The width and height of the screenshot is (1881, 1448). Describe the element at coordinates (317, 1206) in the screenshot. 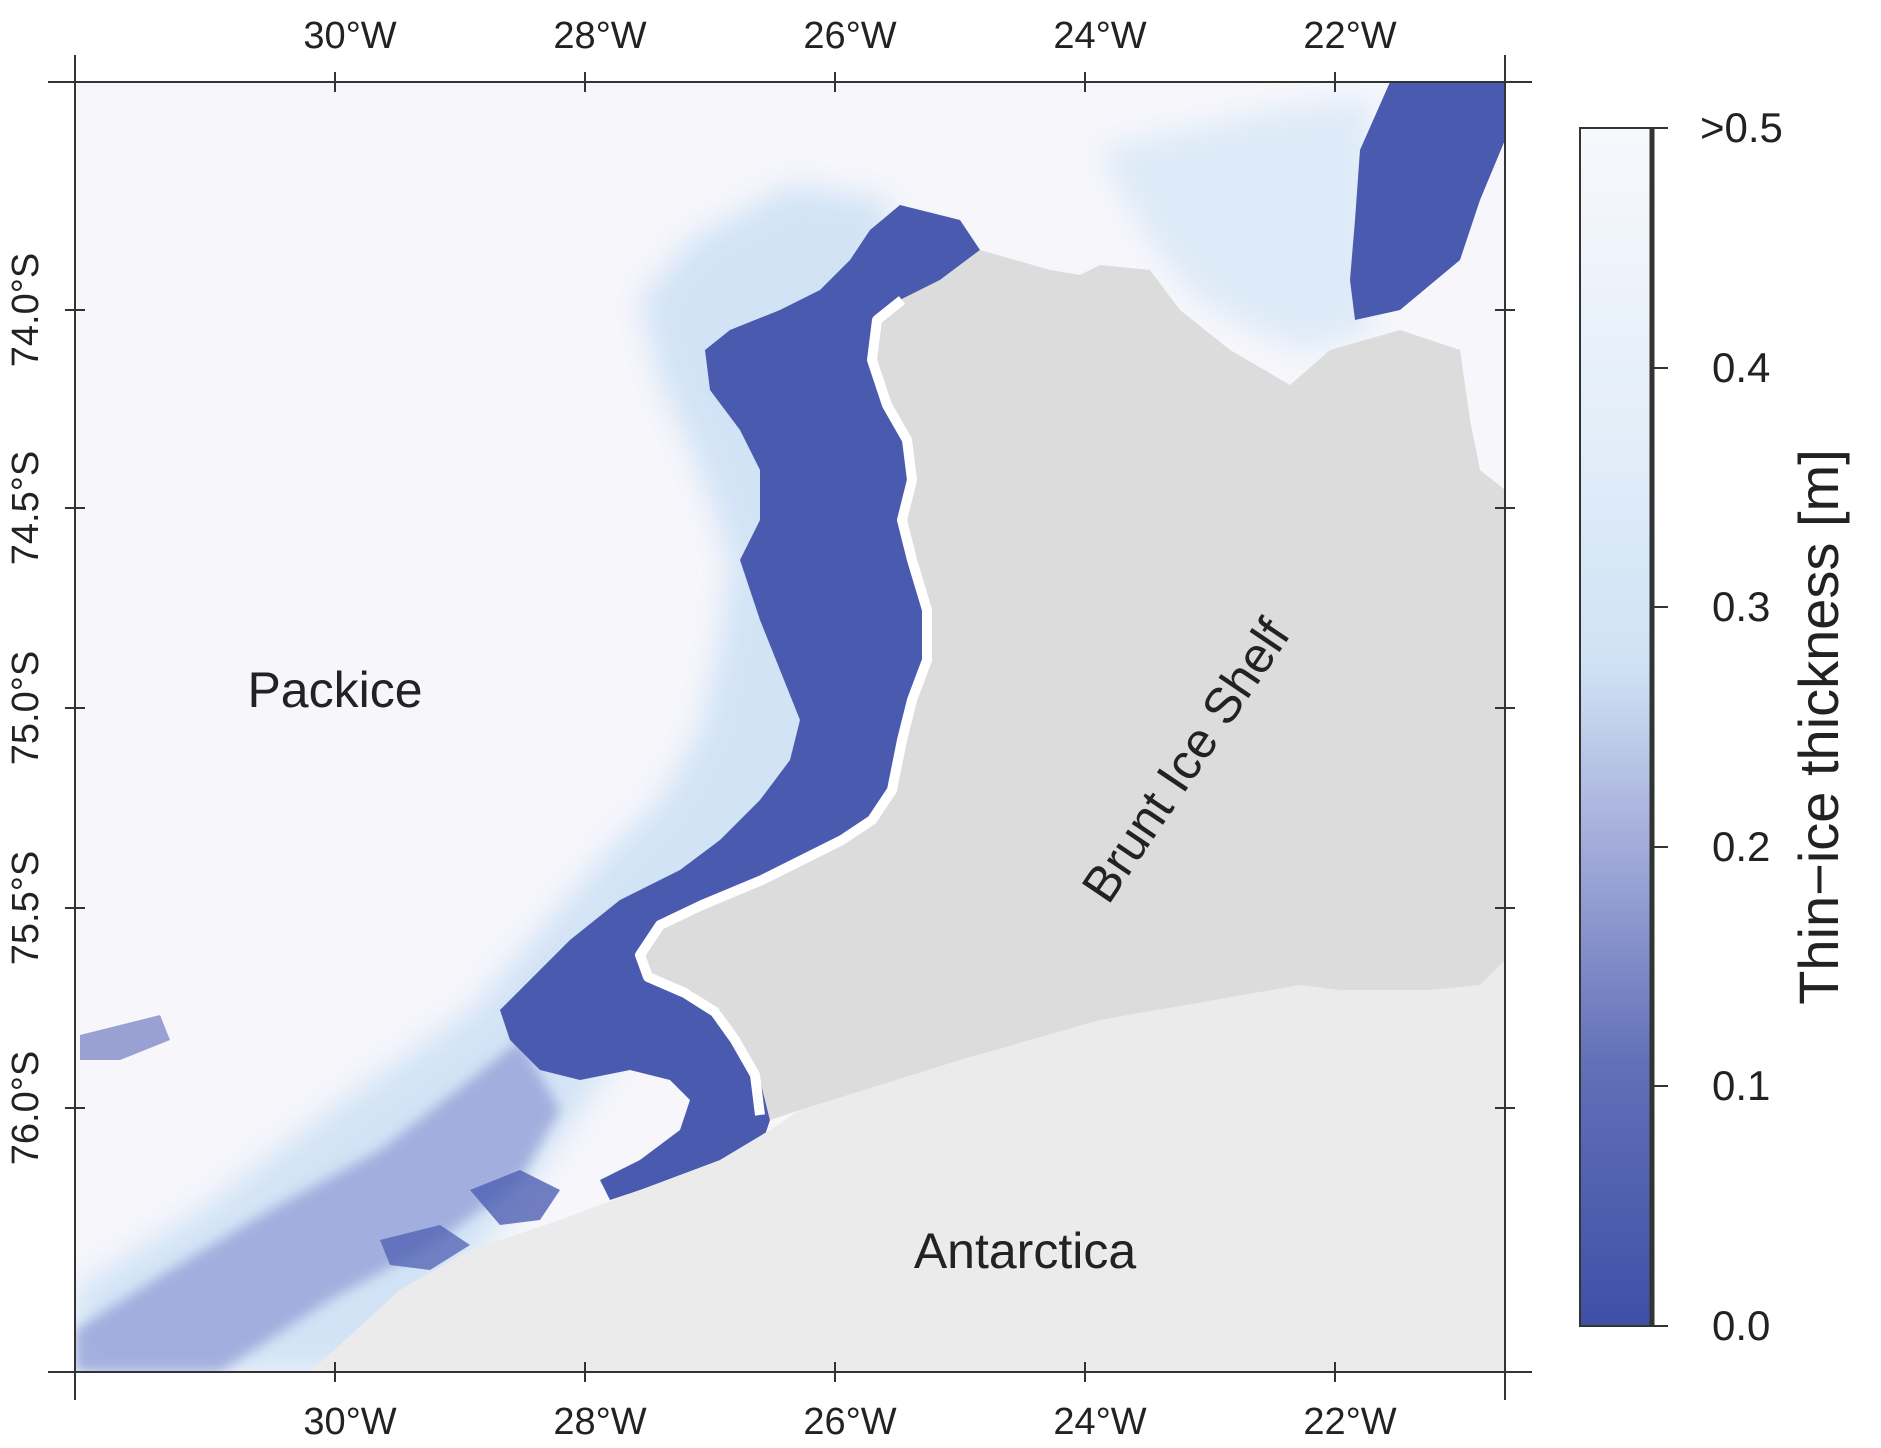

I see `thin-ice-mid-band` at that location.